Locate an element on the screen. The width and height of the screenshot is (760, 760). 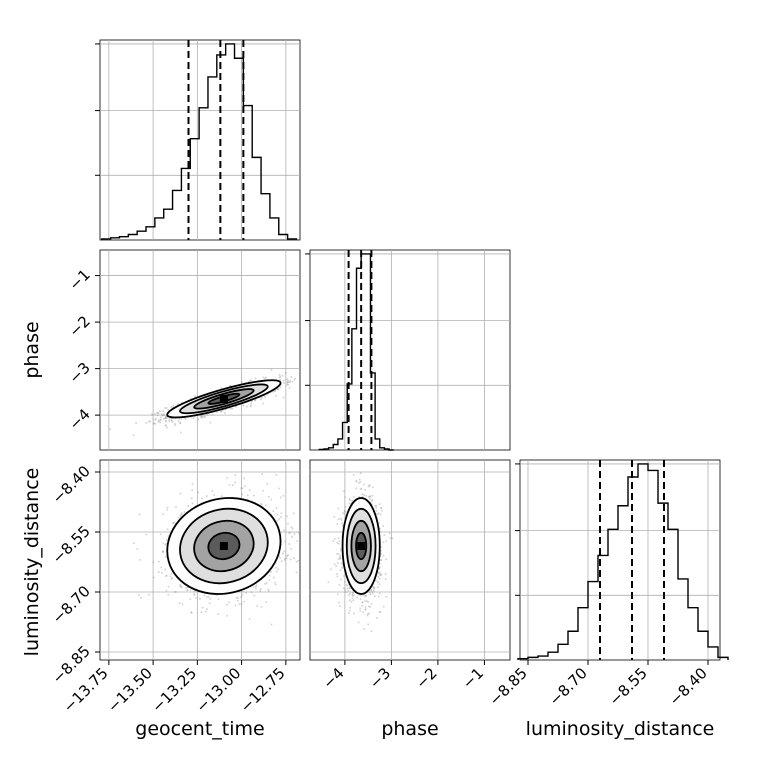
panel-frame-hist-phase is located at coordinates (410, 350).